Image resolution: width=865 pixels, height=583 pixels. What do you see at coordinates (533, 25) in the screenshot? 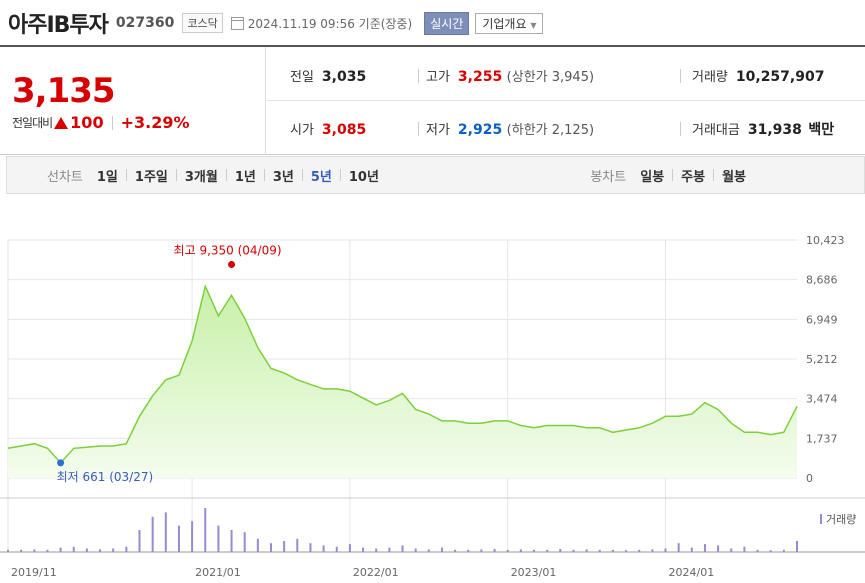
I see `caret-down-icon: ▼` at bounding box center [533, 25].